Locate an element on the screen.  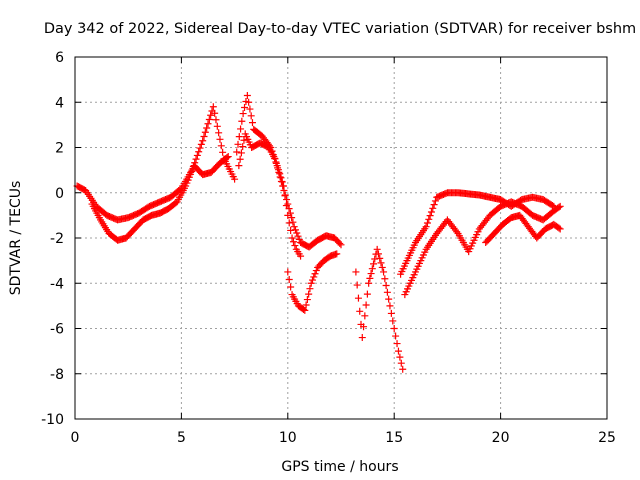
y-tick-label: -2 is located at coordinates (57, 239).